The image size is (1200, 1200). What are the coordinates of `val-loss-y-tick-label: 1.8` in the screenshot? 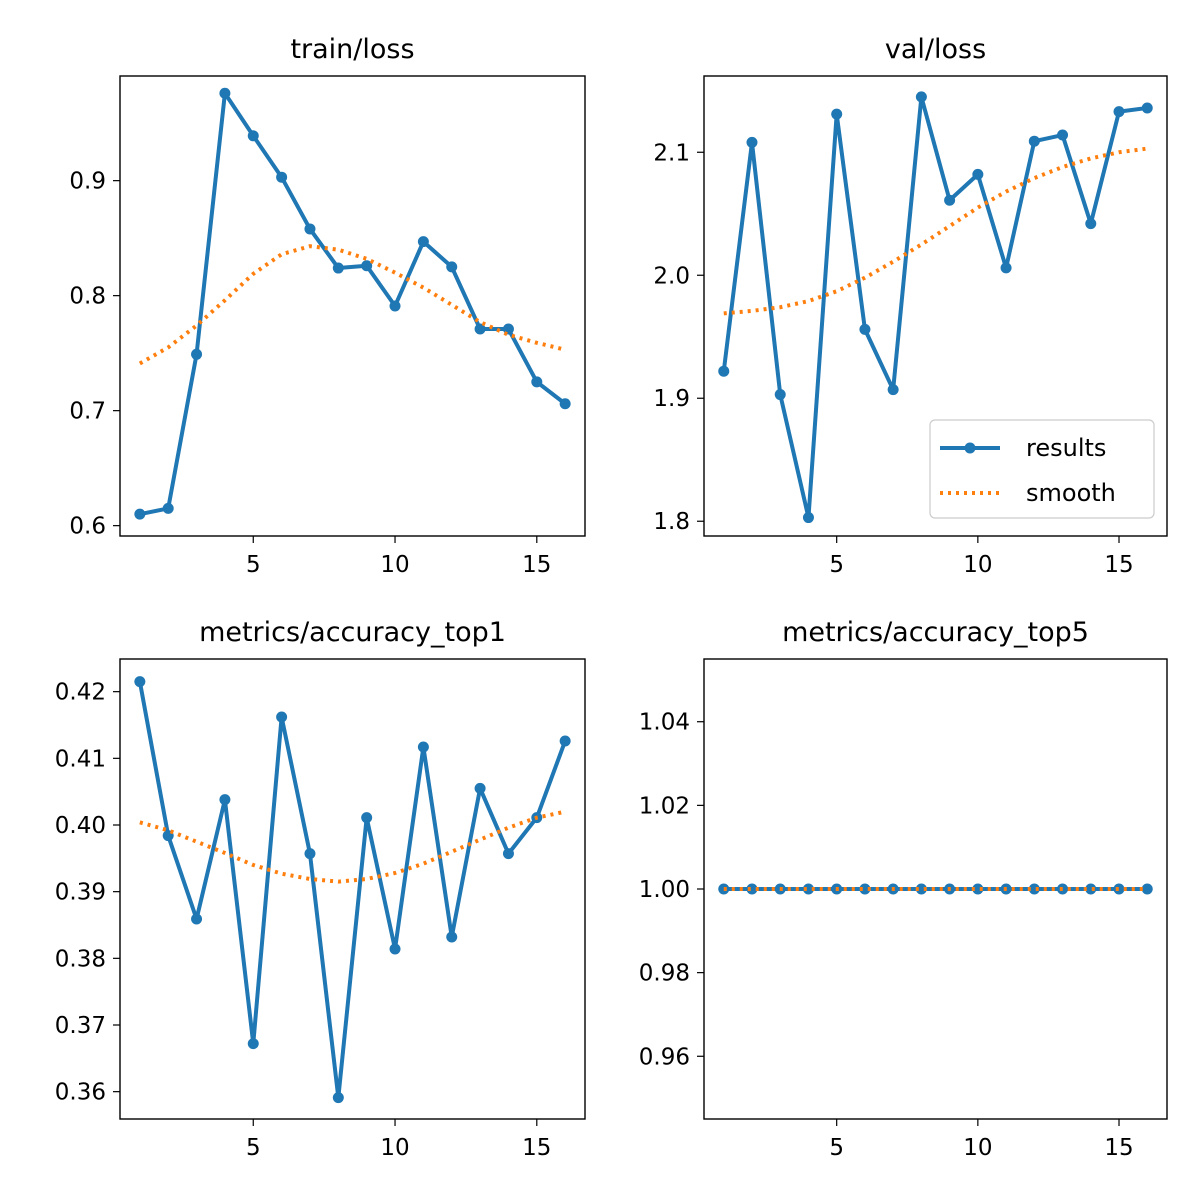 It's located at (671, 522).